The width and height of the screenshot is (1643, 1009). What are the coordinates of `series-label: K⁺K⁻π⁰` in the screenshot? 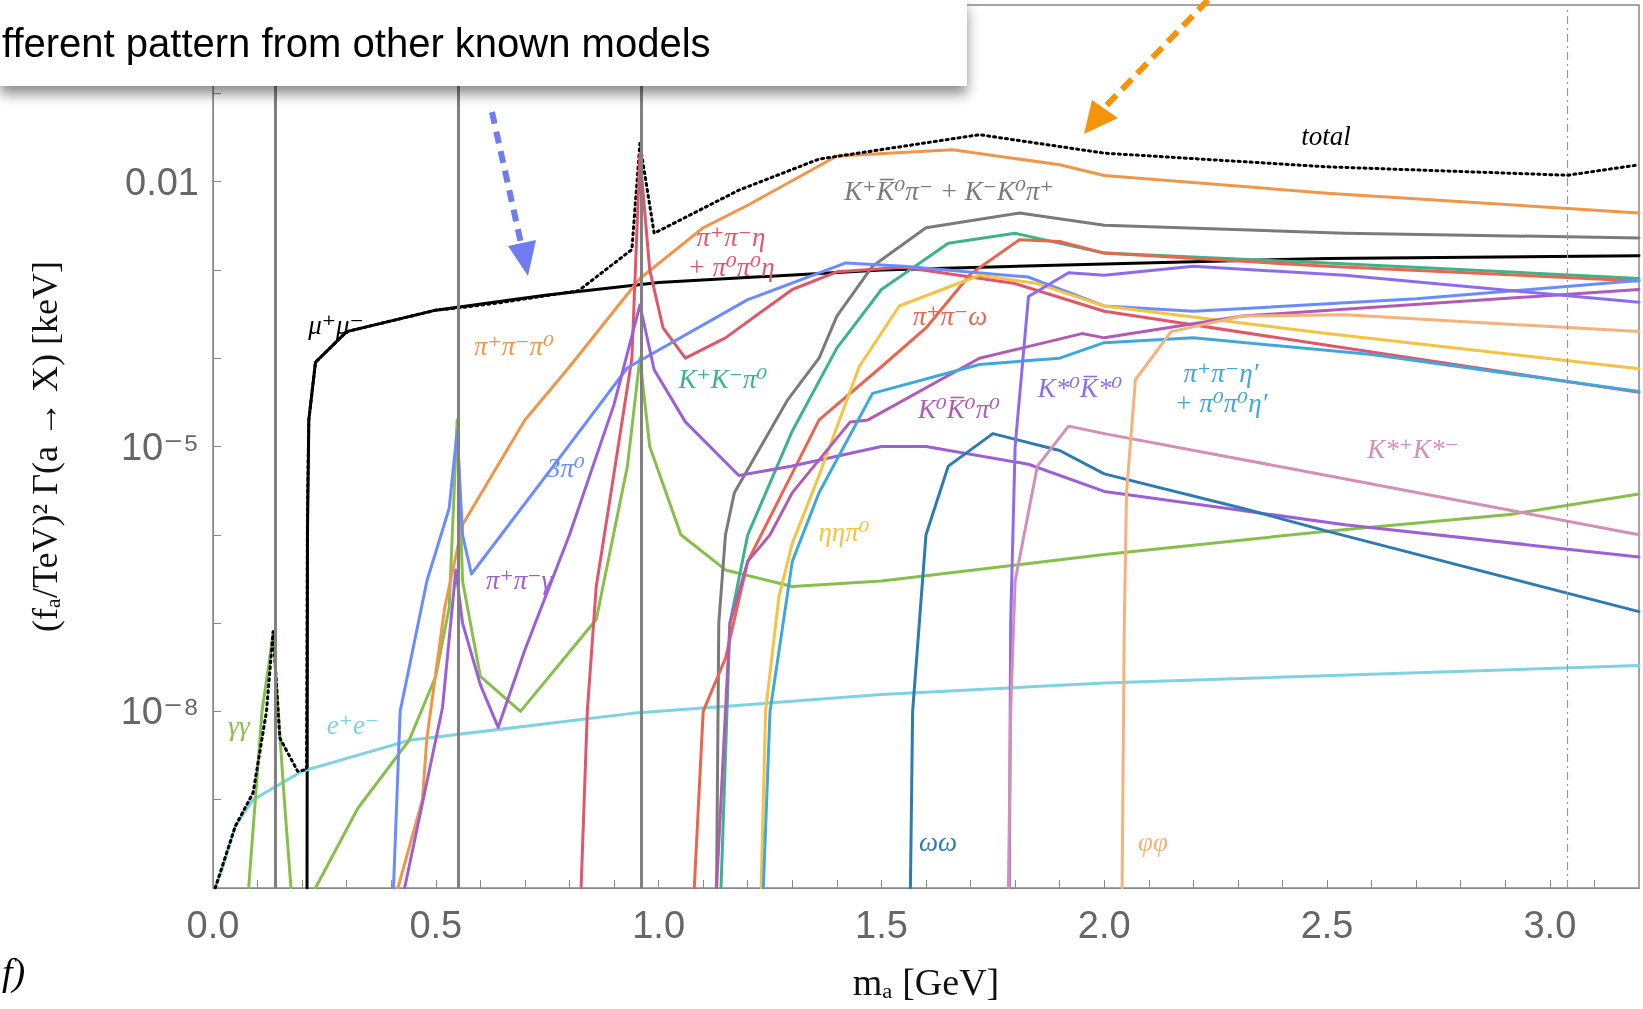 It's located at (722, 379).